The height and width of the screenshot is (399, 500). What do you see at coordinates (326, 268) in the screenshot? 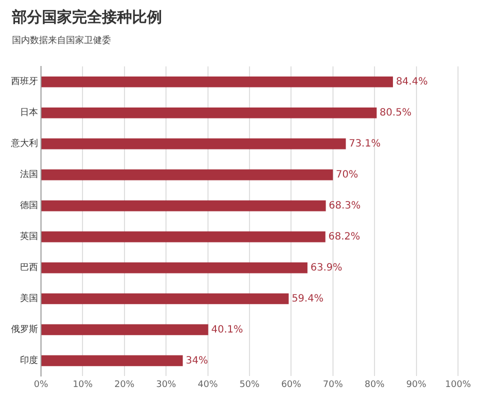
I see `data-label: 63.9%` at bounding box center [326, 268].